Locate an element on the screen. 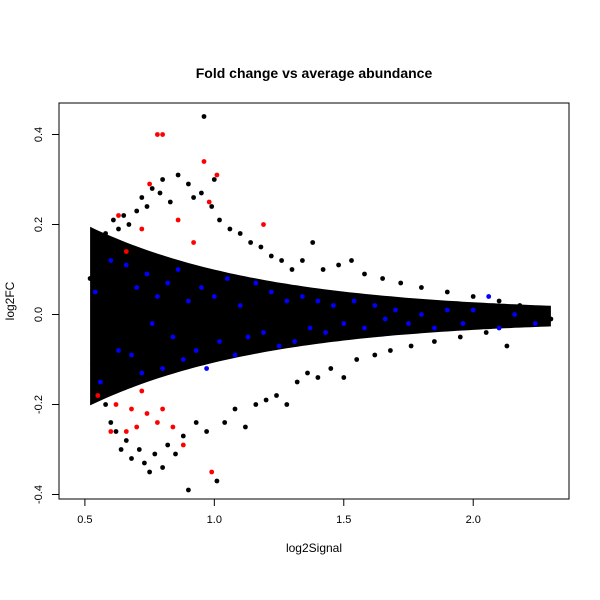  y-tick-label: 0.0 is located at coordinates (39, 314).